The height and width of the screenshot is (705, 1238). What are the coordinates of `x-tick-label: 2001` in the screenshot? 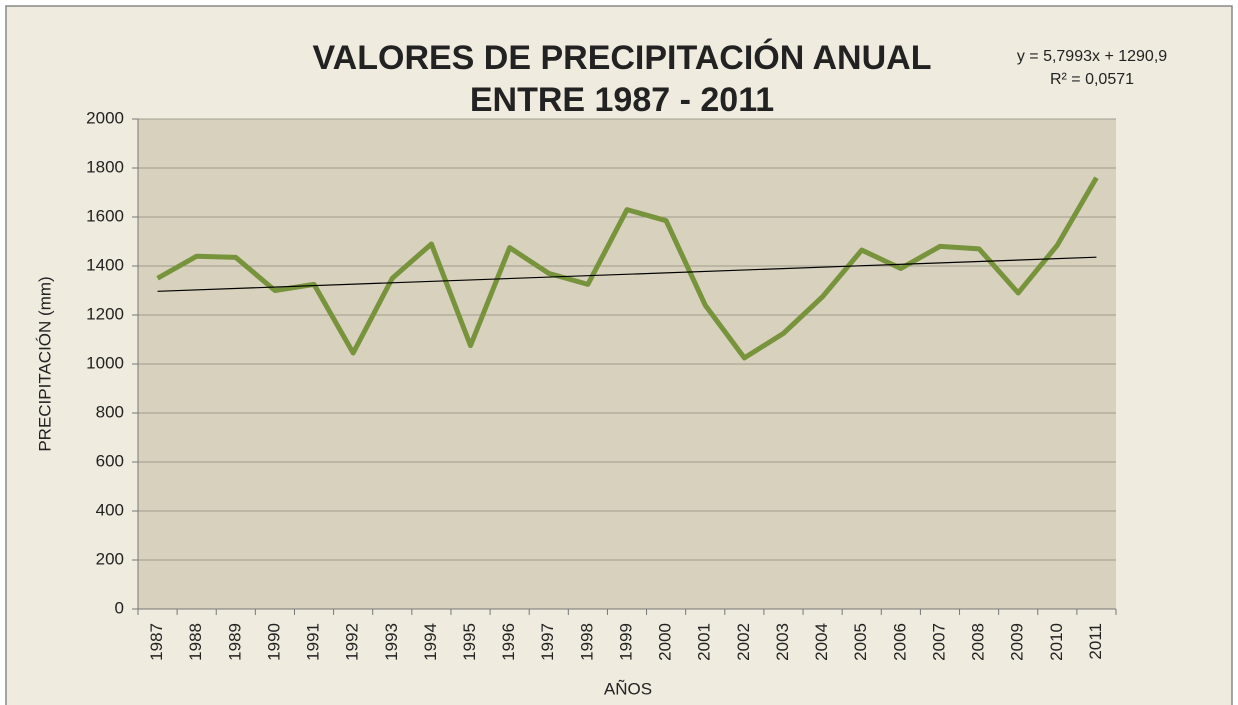 It's located at (704, 642).